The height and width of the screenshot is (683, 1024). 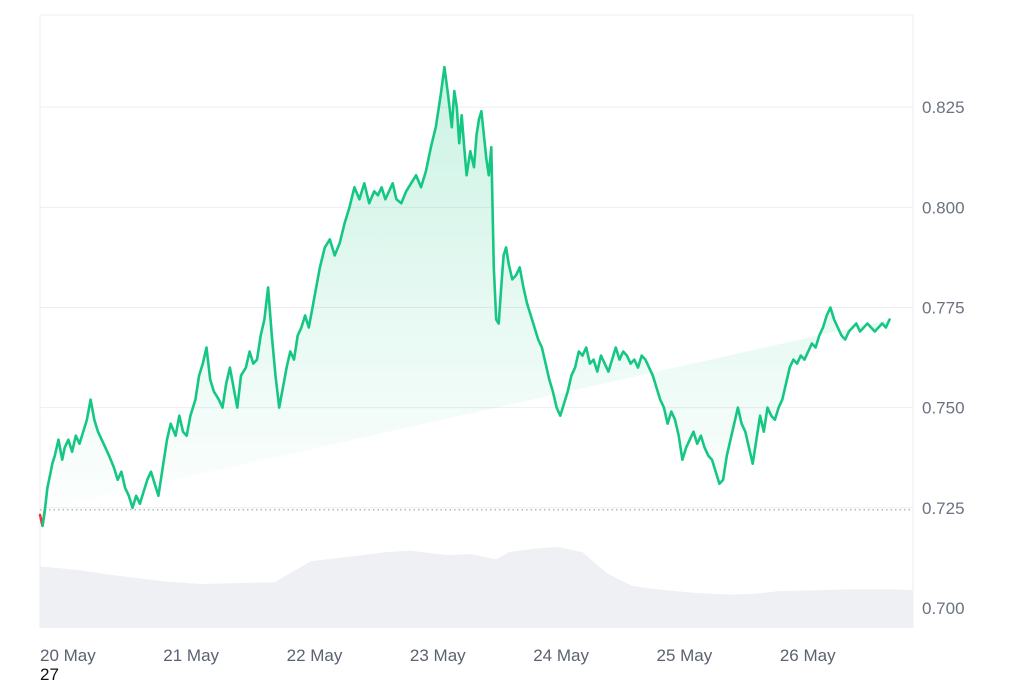 What do you see at coordinates (943, 508) in the screenshot?
I see `y-tick-label: 0.725` at bounding box center [943, 508].